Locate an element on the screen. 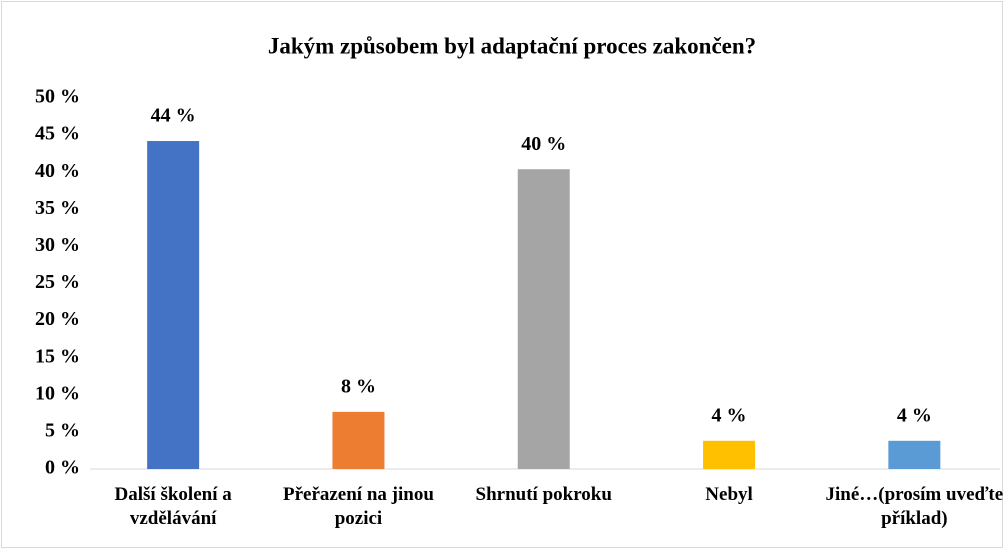  y-tick-label: 10 % is located at coordinates (57, 393).